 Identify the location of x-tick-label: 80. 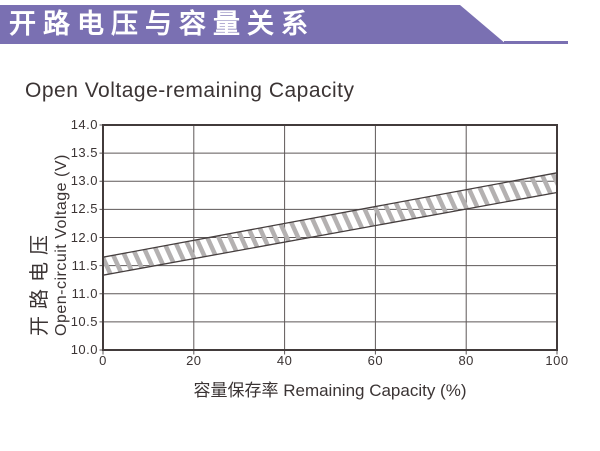
(466, 360).